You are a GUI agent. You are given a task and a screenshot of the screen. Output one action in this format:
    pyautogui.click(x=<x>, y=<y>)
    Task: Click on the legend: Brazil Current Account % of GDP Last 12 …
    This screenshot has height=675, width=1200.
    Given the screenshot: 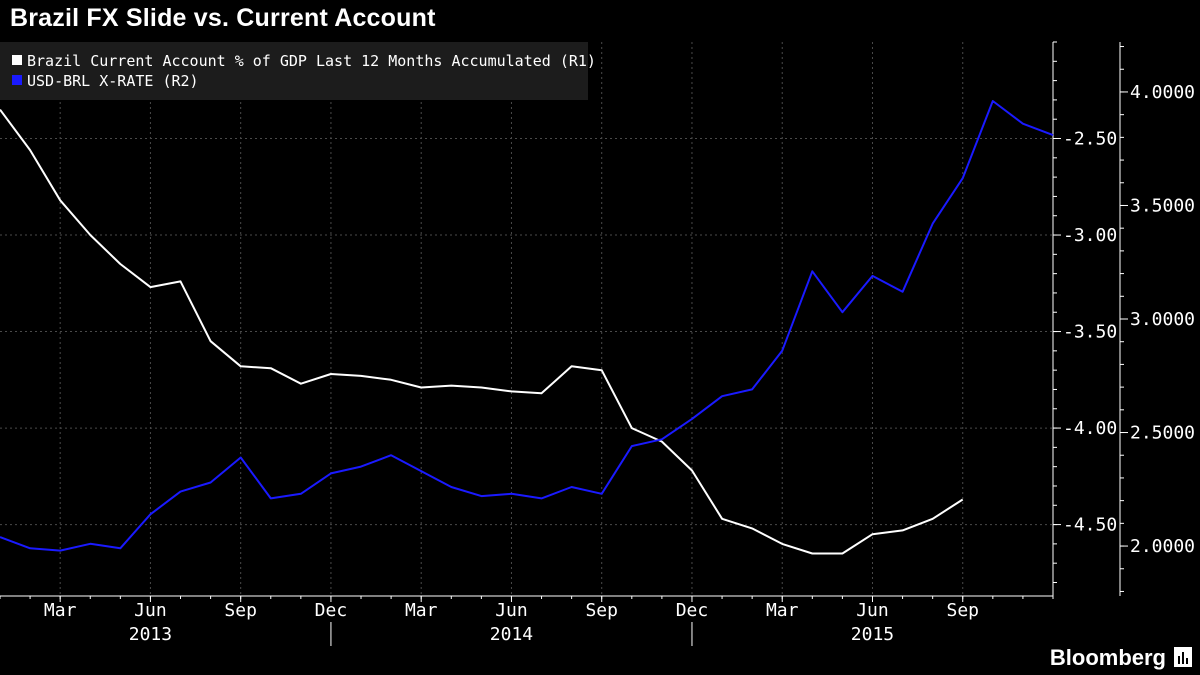 What is the action you would take?
    pyautogui.click(x=298, y=71)
    